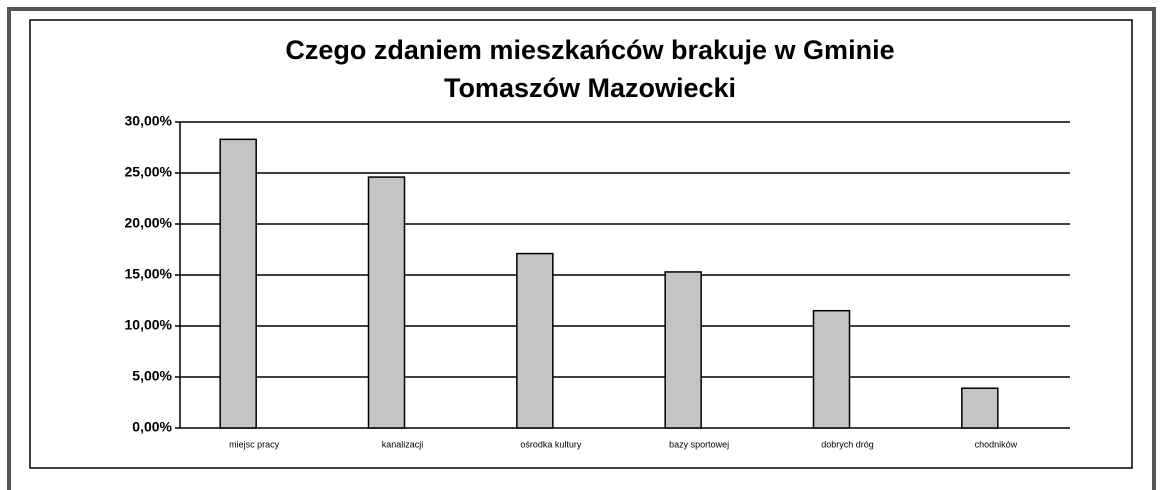 Image resolution: width=1163 pixels, height=490 pixels. I want to click on x-tick-label: kanalizacji, so click(403, 444).